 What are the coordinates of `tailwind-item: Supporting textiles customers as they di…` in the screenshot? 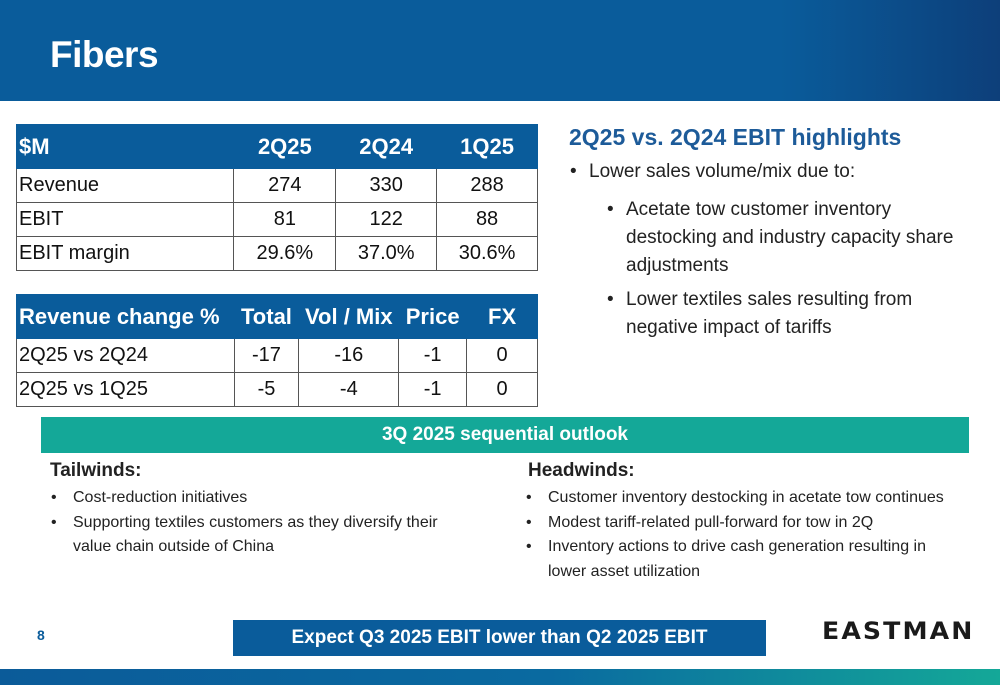 It's located at (247, 535).